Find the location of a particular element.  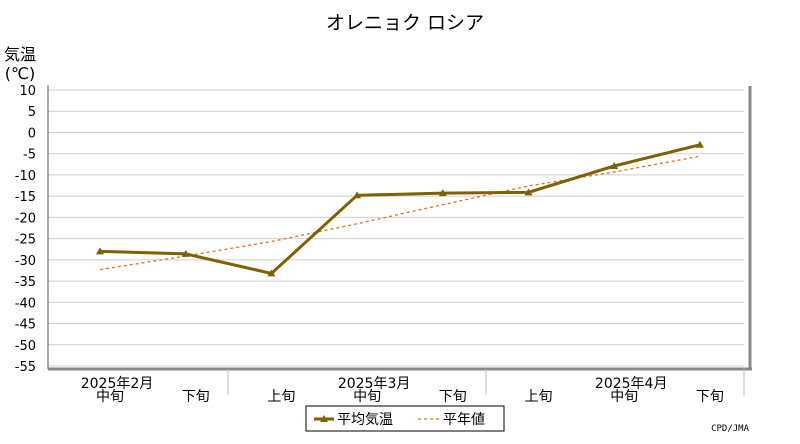

y-tick-label: -15 is located at coordinates (25, 197).